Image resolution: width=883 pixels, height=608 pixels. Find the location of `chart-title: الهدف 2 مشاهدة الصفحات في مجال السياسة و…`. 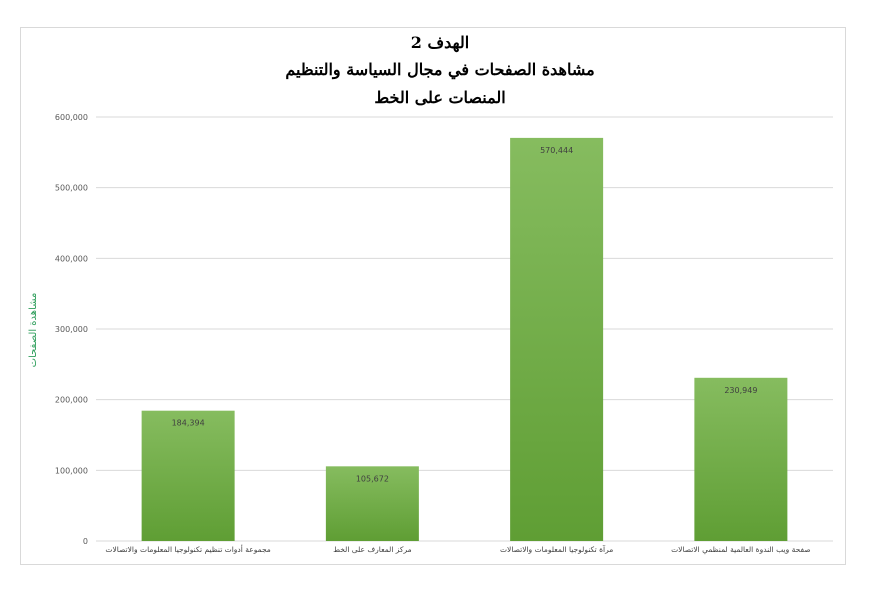

chart-title: الهدف 2 مشاهدة الصفحات في مجال السياسة و… is located at coordinates (439, 70).